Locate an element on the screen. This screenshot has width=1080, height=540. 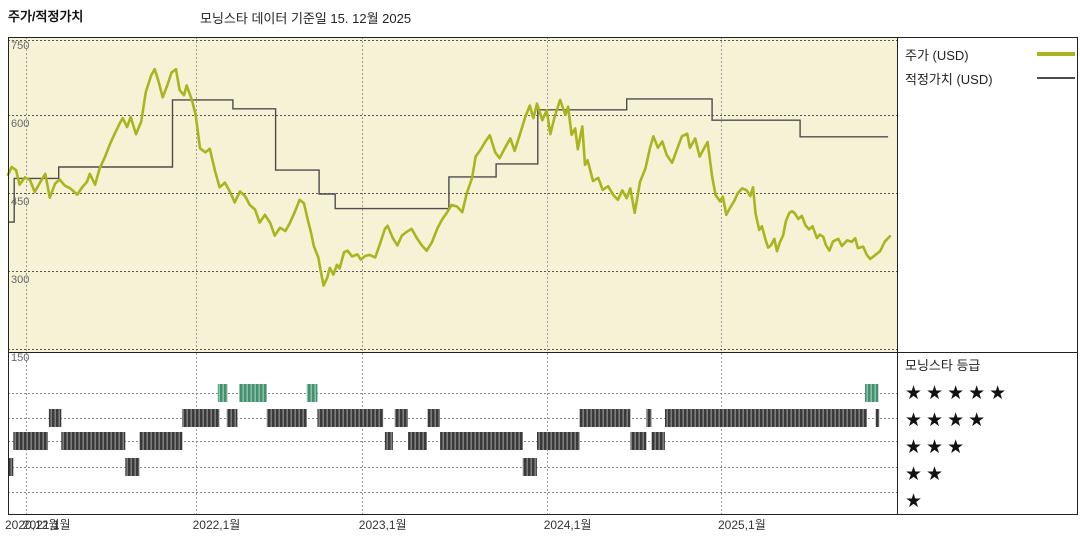
svg-text: 2021,1월 is located at coordinates (47, 525).